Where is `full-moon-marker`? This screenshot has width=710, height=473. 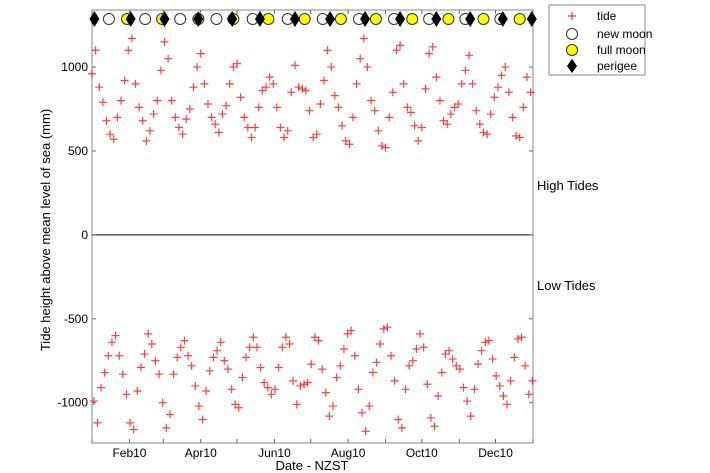
full-moon-marker is located at coordinates (519, 19).